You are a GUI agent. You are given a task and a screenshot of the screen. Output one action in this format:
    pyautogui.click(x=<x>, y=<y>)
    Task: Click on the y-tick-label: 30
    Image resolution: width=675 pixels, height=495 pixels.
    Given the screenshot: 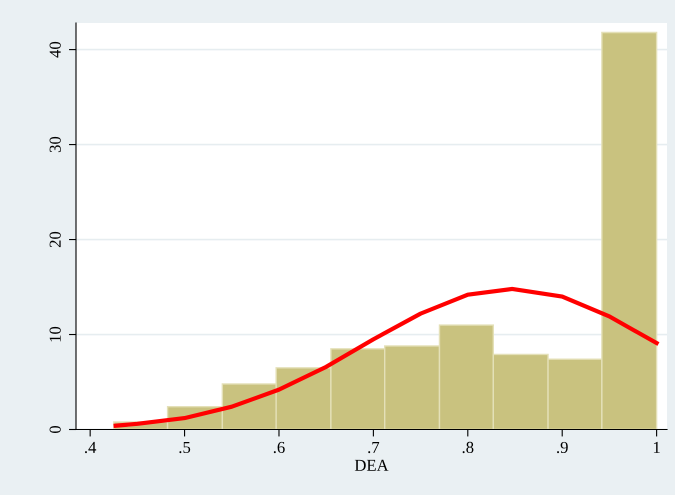 What is the action you would take?
    pyautogui.click(x=55, y=144)
    